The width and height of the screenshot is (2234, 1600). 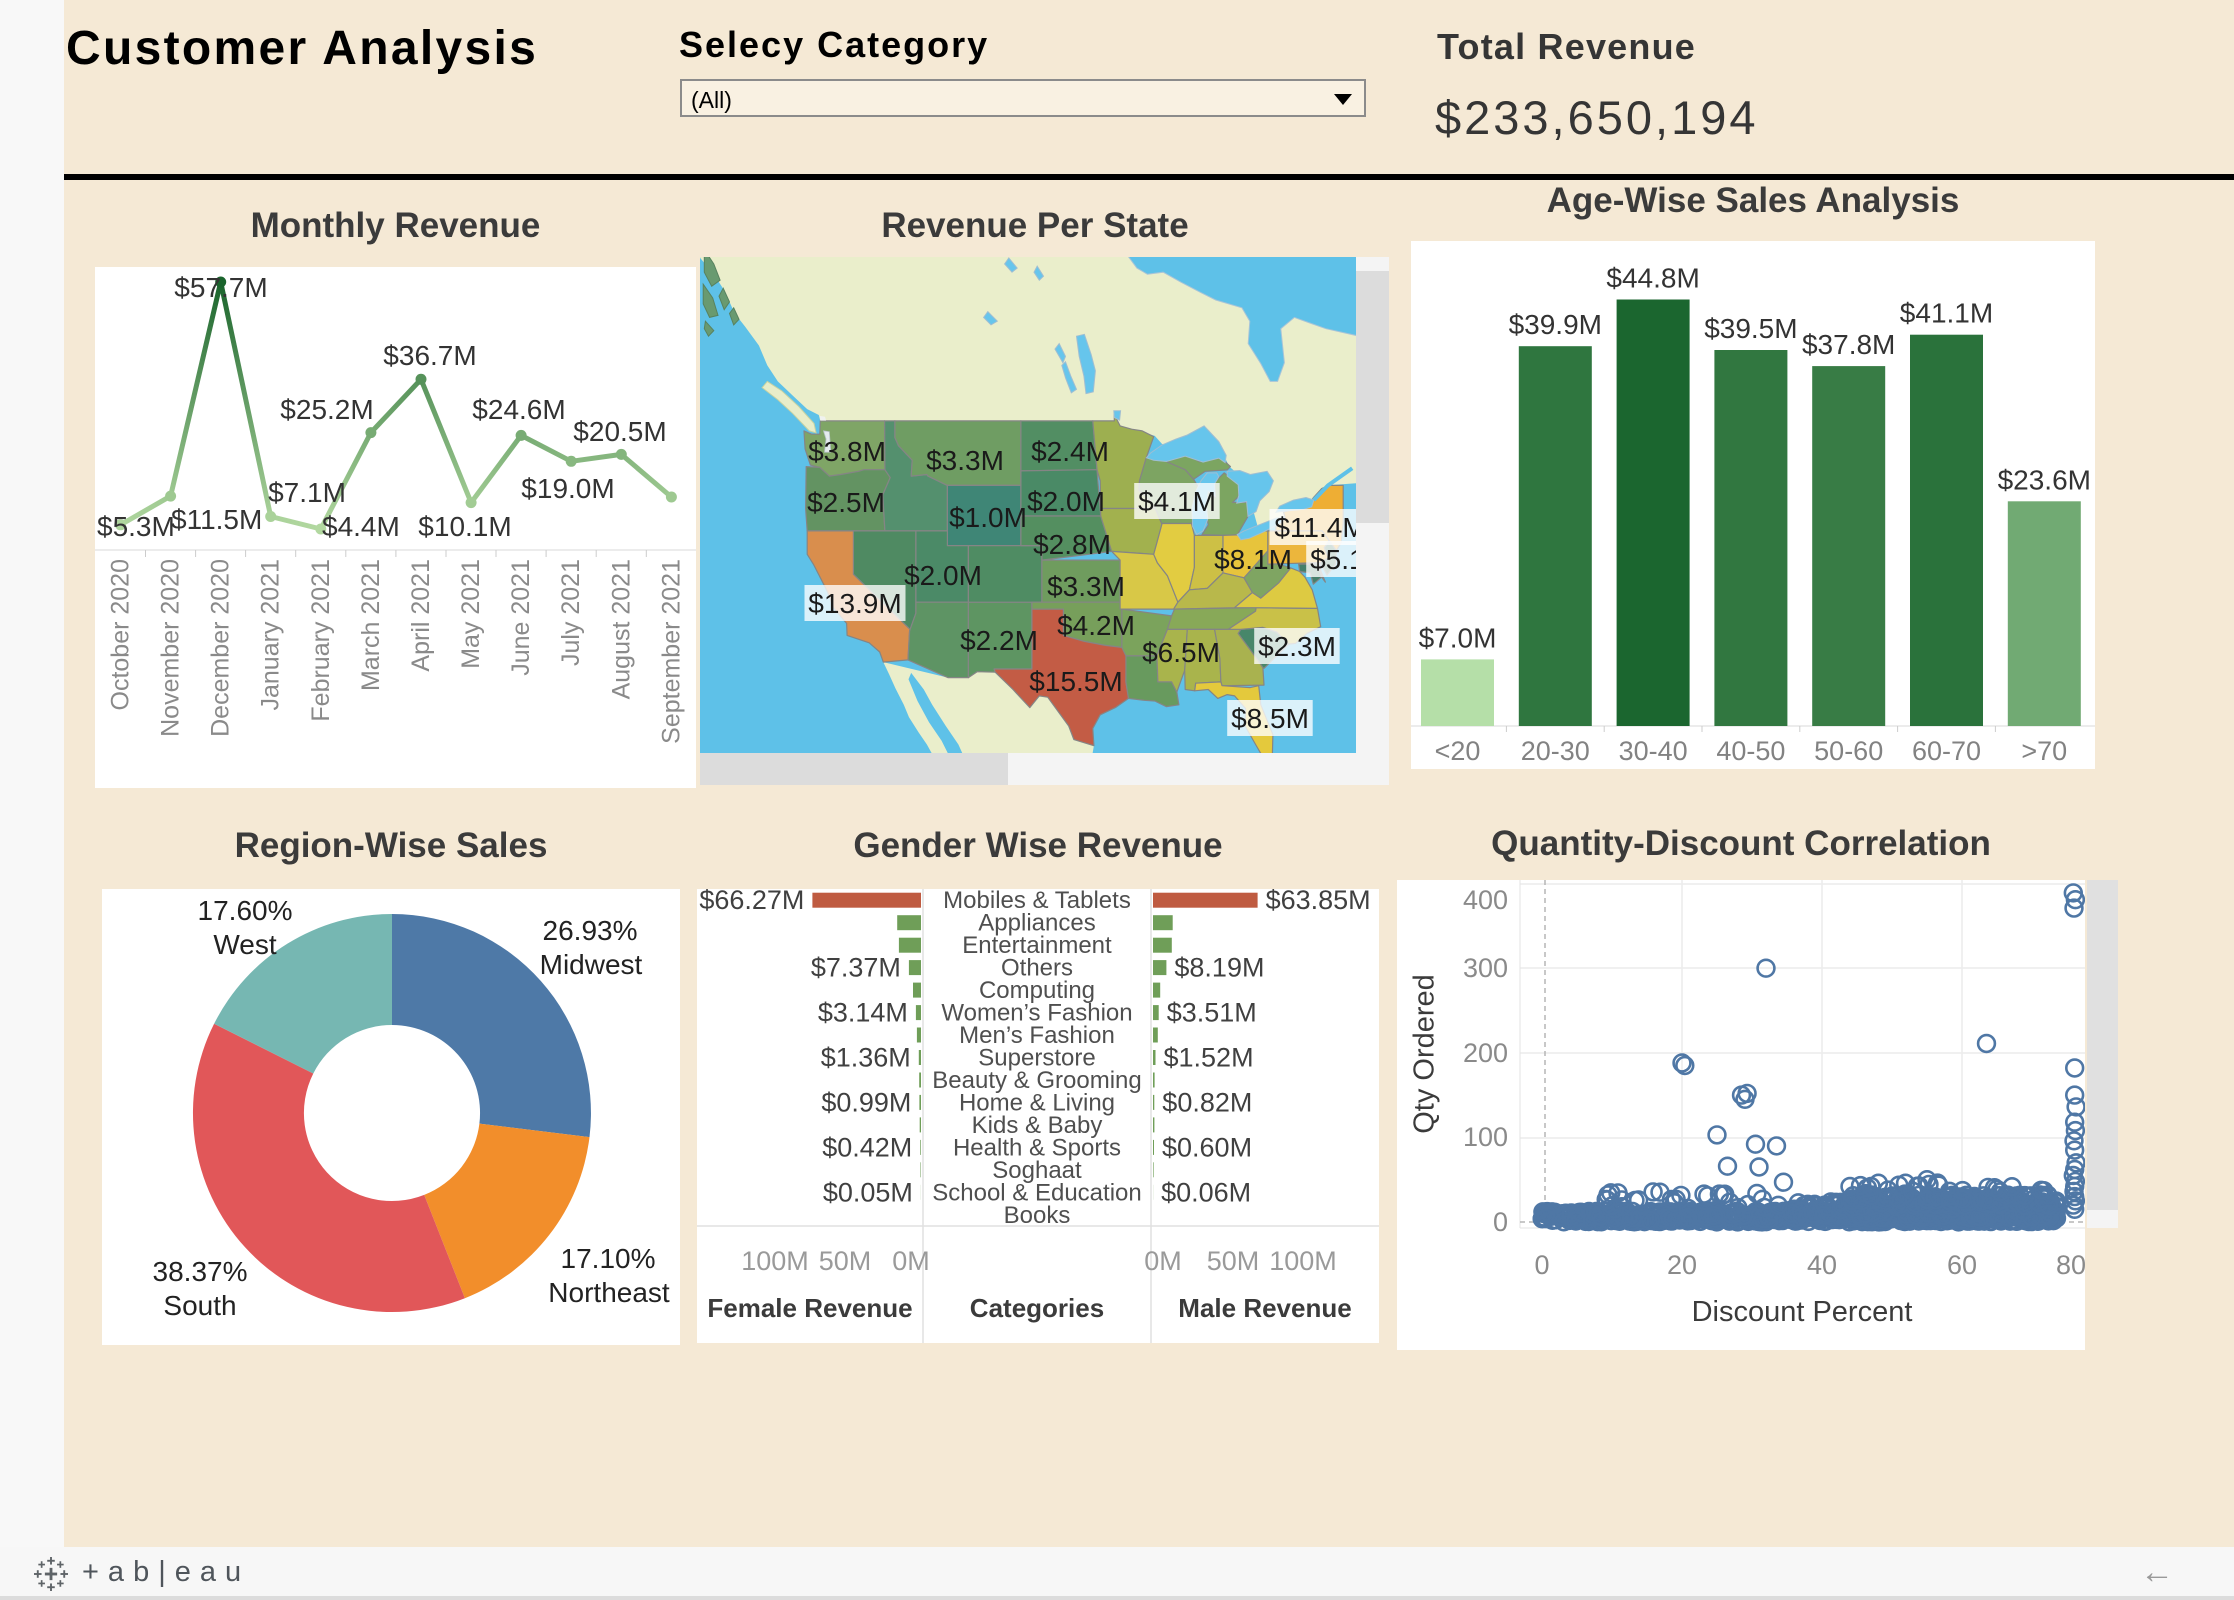 What do you see at coordinates (1219, 968) in the screenshot?
I see `svg-text: $8.19M` at bounding box center [1219, 968].